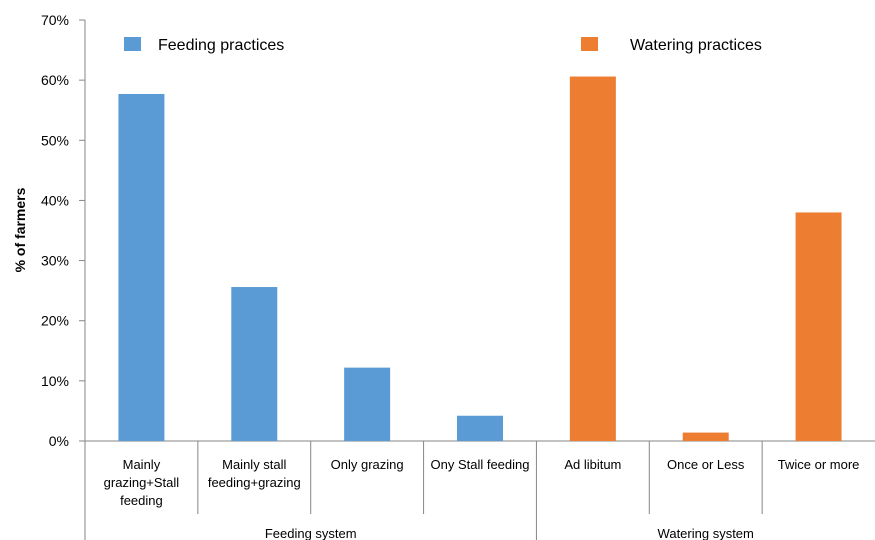 The image size is (875, 540). I want to click on category-label: Ony Stall feeding, so click(479, 464).